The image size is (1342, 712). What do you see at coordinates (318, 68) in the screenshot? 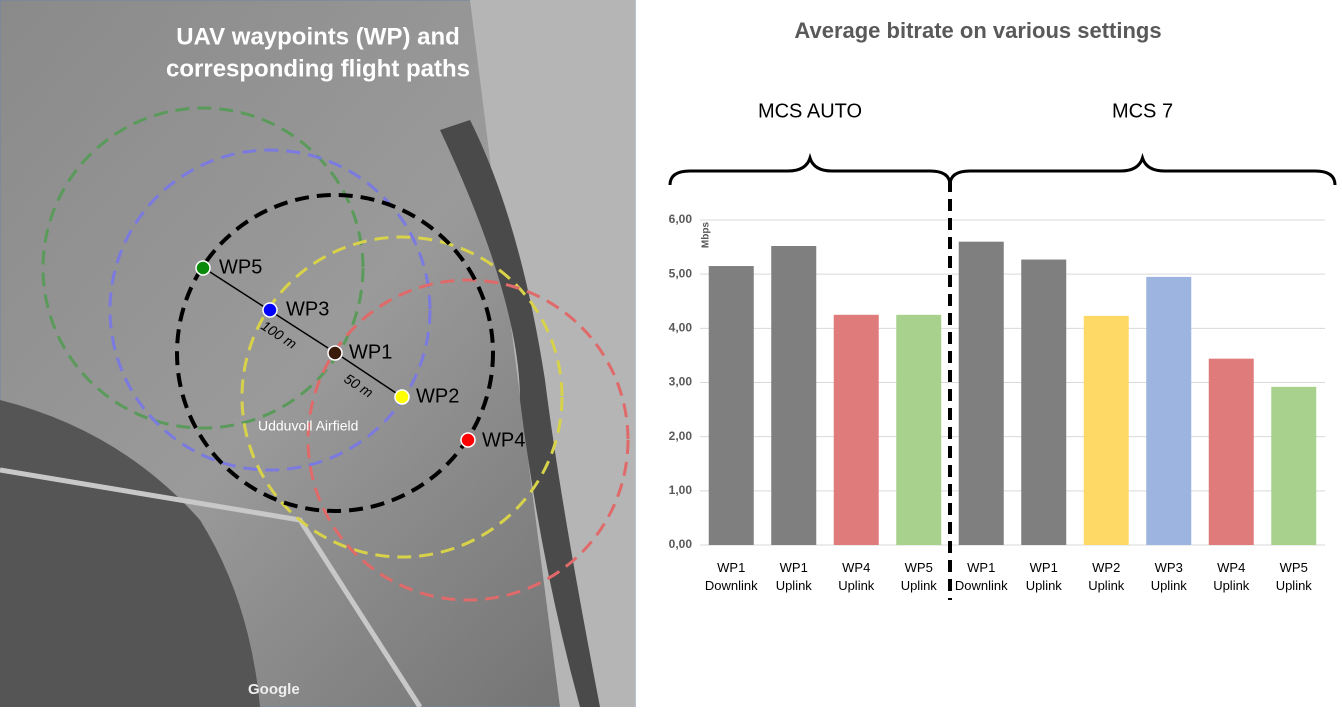
I see `map-title: corresponding flight paths` at bounding box center [318, 68].